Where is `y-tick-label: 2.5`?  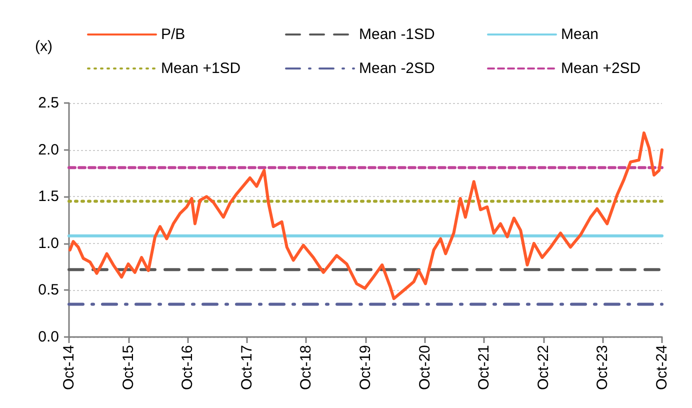
y-tick-label: 2.5 is located at coordinates (48, 103).